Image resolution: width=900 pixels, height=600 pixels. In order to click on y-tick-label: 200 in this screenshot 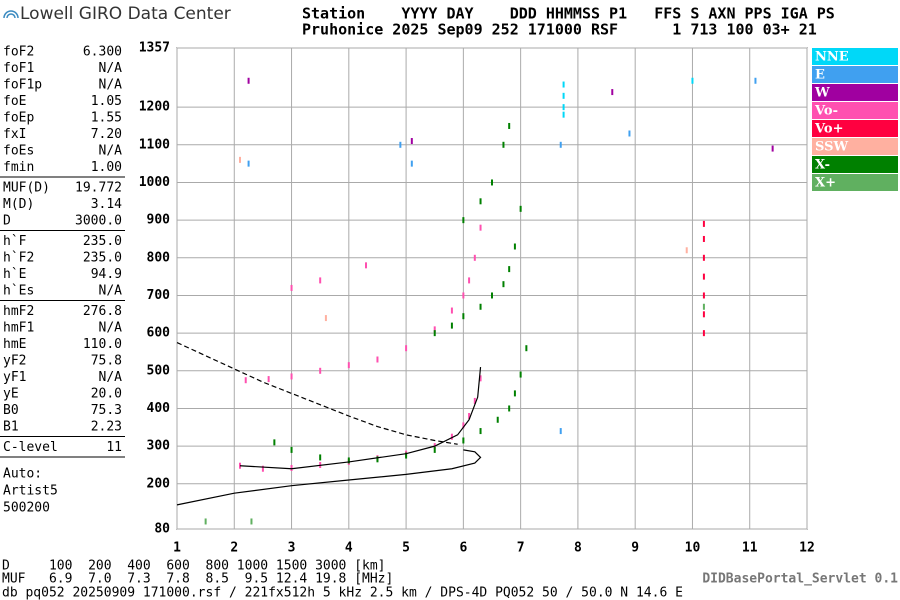, I will do `click(159, 483)`.